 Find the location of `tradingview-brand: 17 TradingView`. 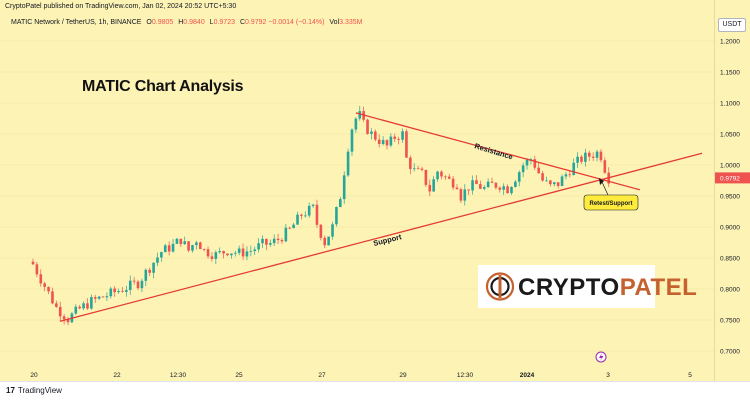

tradingview-brand: 17 TradingView is located at coordinates (34, 390).